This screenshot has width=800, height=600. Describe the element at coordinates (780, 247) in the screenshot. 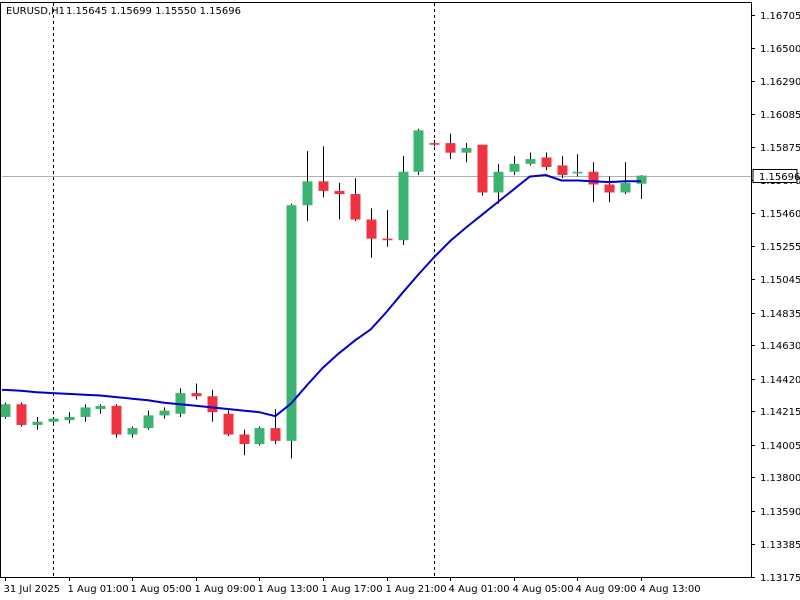

I see `price-tick-label: 1.15255` at that location.